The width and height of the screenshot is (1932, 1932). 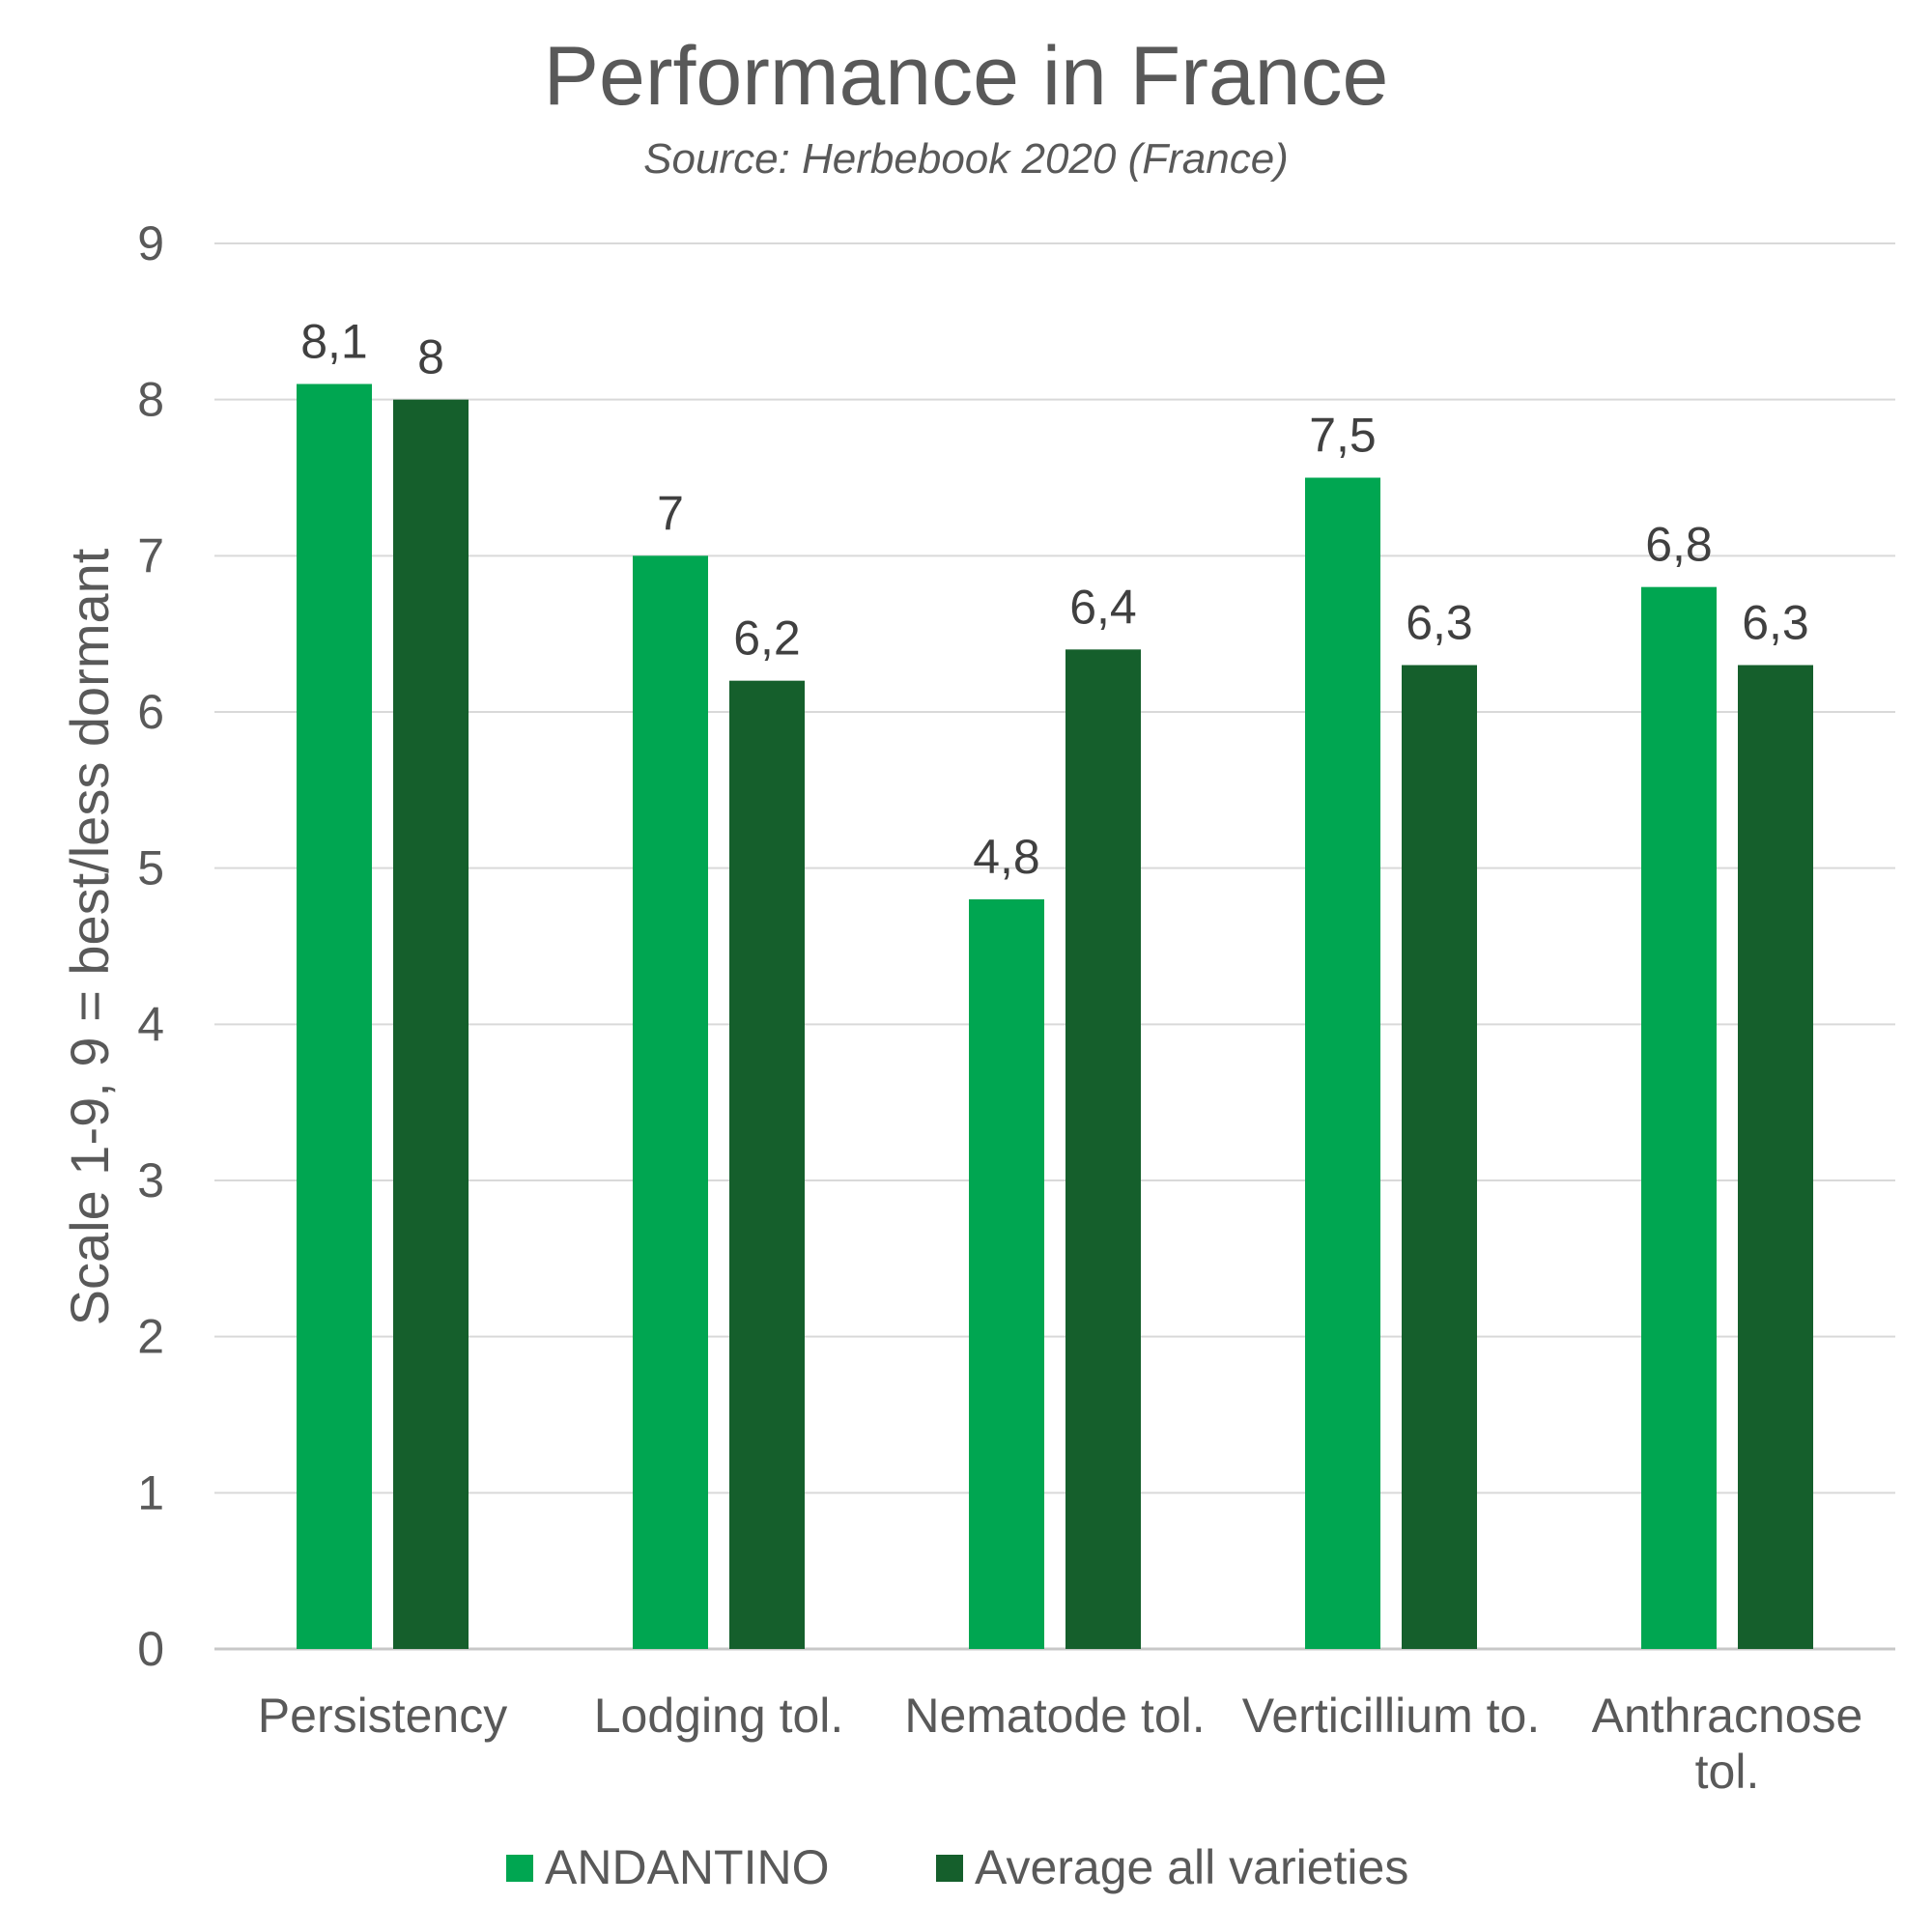 What do you see at coordinates (430, 357) in the screenshot?
I see `data-label: 8` at bounding box center [430, 357].